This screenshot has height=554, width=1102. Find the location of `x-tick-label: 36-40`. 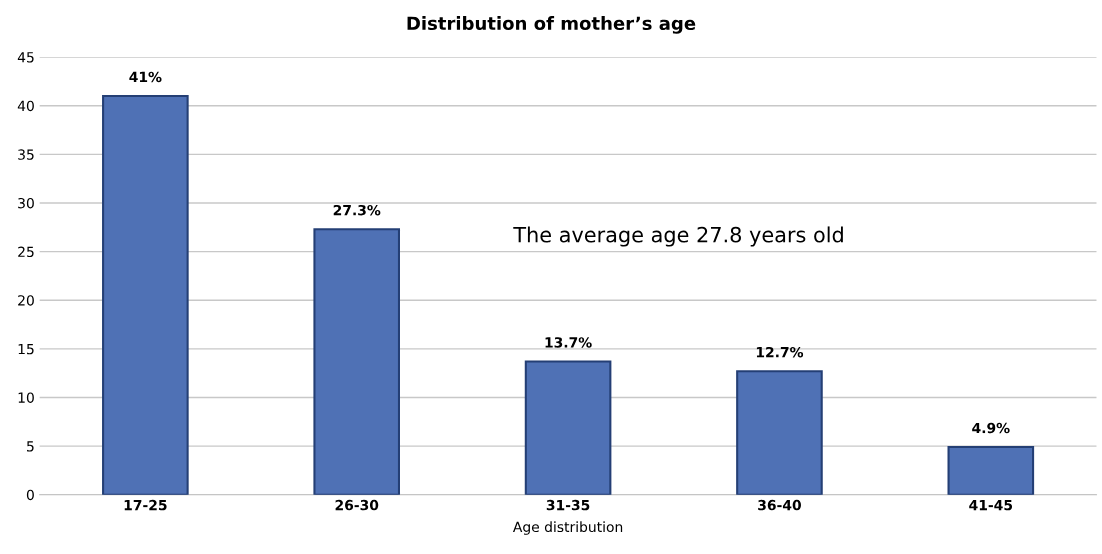

x-tick-label: 36-40 is located at coordinates (779, 505).